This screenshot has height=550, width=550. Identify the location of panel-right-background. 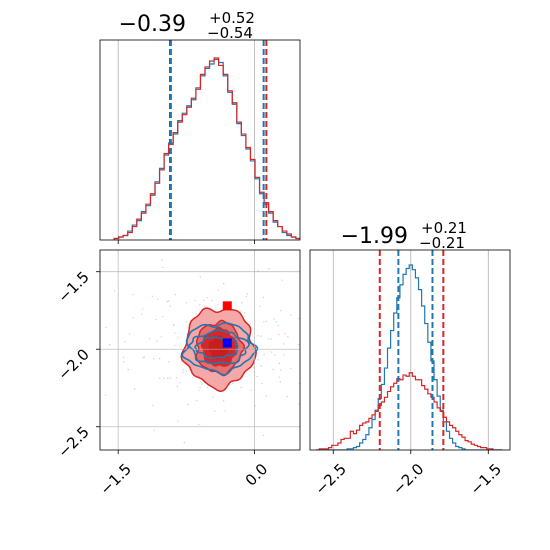
(410, 350).